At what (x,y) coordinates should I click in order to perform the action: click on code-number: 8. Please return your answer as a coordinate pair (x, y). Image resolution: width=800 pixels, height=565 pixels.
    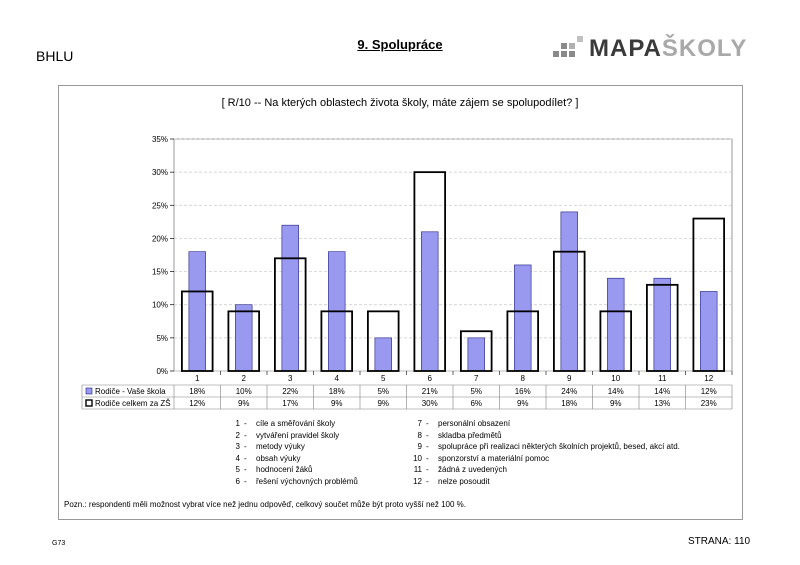
    Looking at the image, I should click on (419, 435).